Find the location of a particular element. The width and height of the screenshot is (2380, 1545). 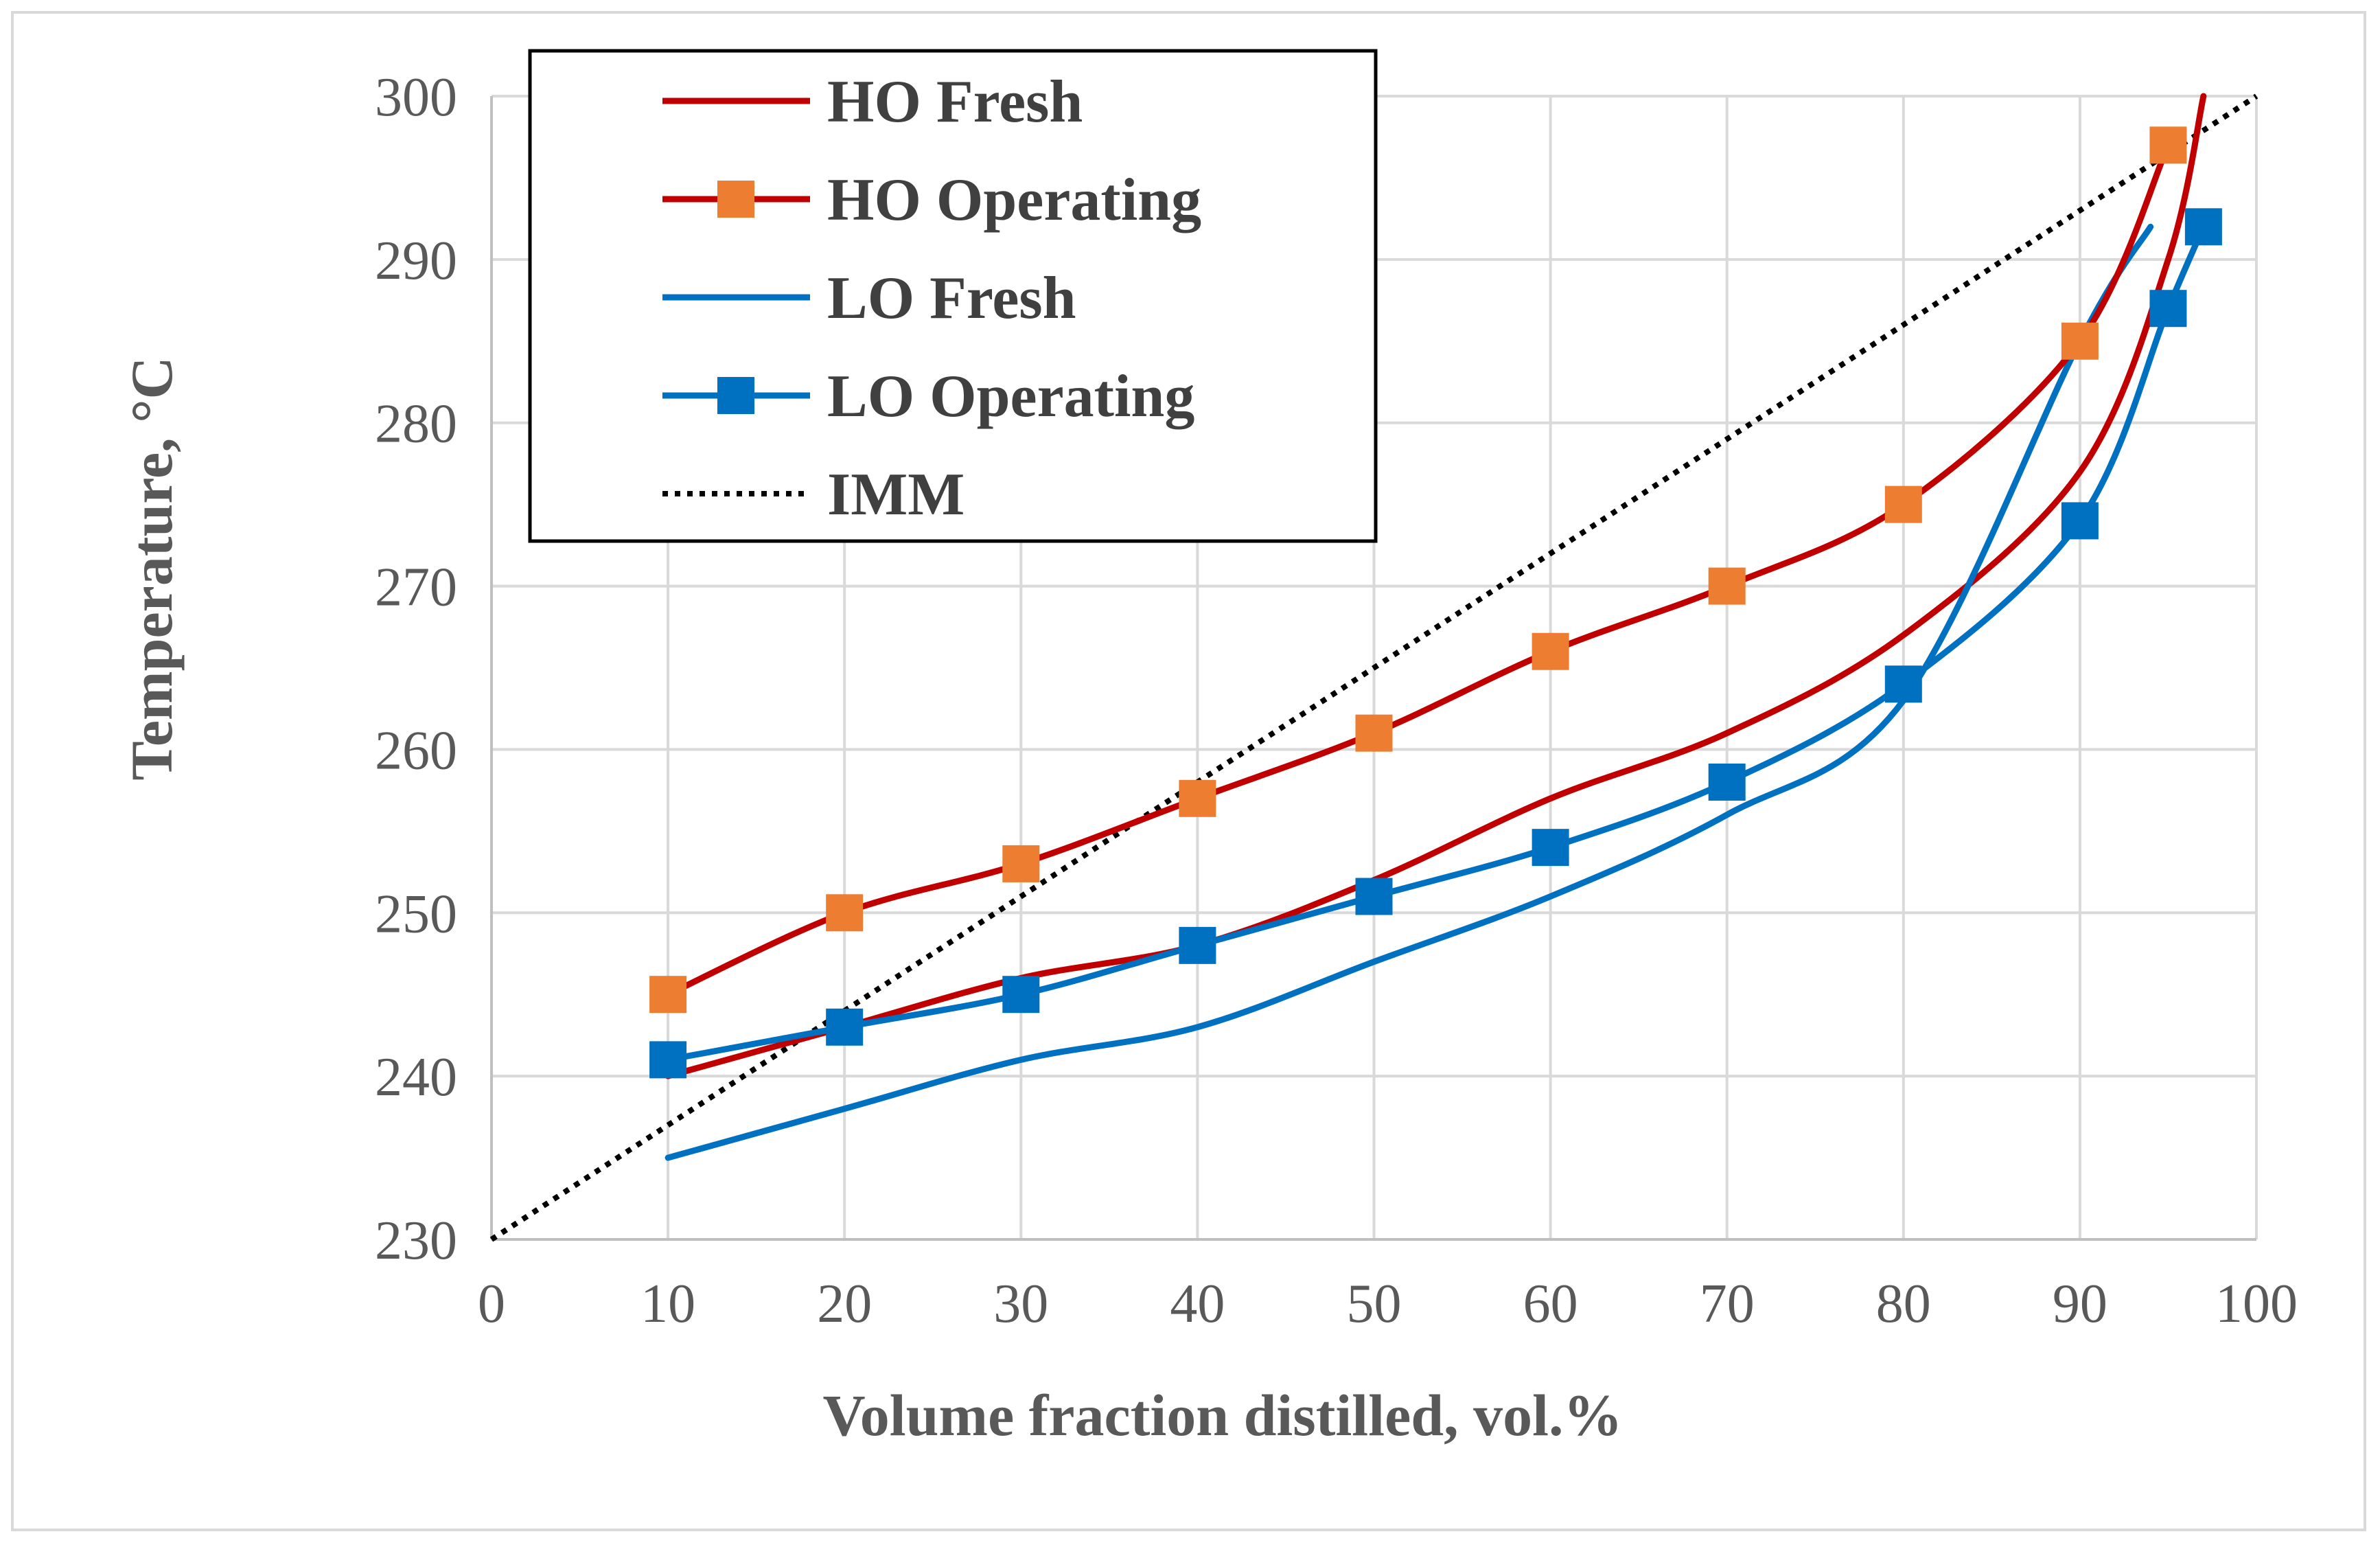

x-tick-label: 40 is located at coordinates (1197, 1304).